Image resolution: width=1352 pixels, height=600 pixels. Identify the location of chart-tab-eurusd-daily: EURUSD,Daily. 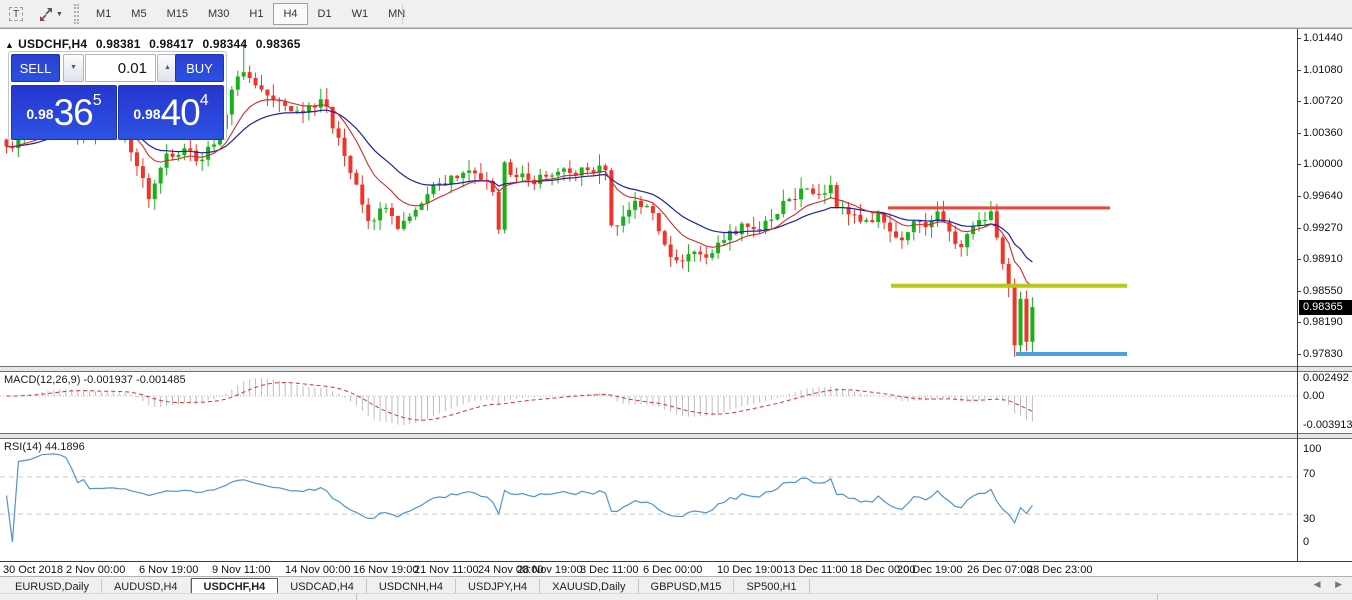
(52, 587).